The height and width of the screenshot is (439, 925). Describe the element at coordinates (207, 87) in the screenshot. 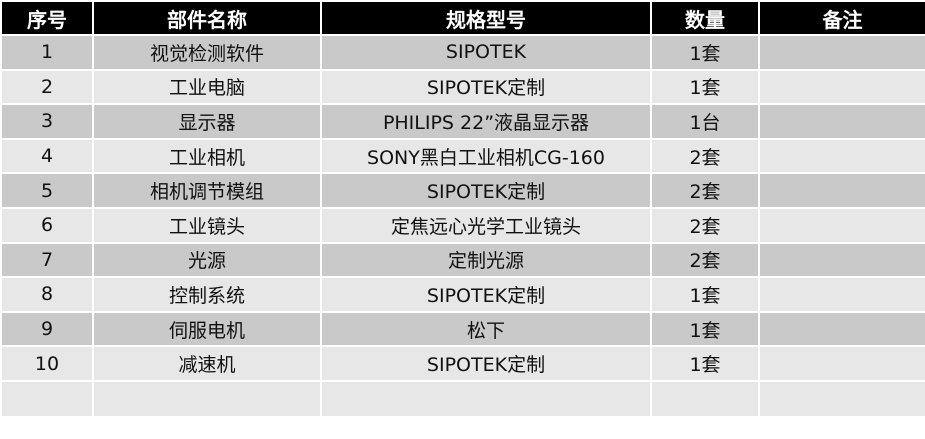

I see `cell-name: 工业电脑` at that location.